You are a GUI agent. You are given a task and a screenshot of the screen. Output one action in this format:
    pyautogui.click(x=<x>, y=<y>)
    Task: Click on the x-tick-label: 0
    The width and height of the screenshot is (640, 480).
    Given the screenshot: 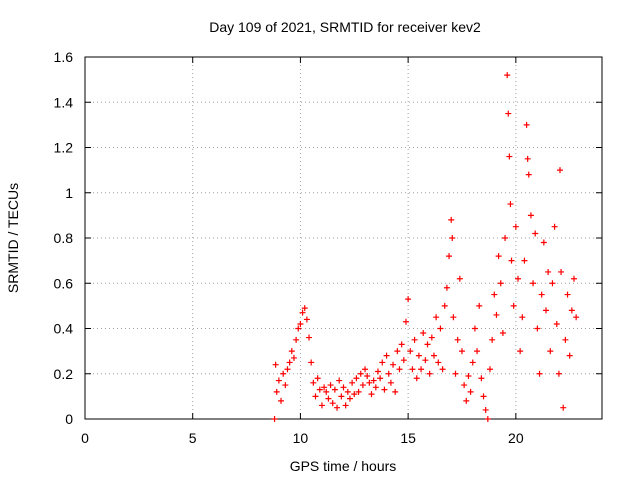 What is the action you would take?
    pyautogui.click(x=85, y=438)
    